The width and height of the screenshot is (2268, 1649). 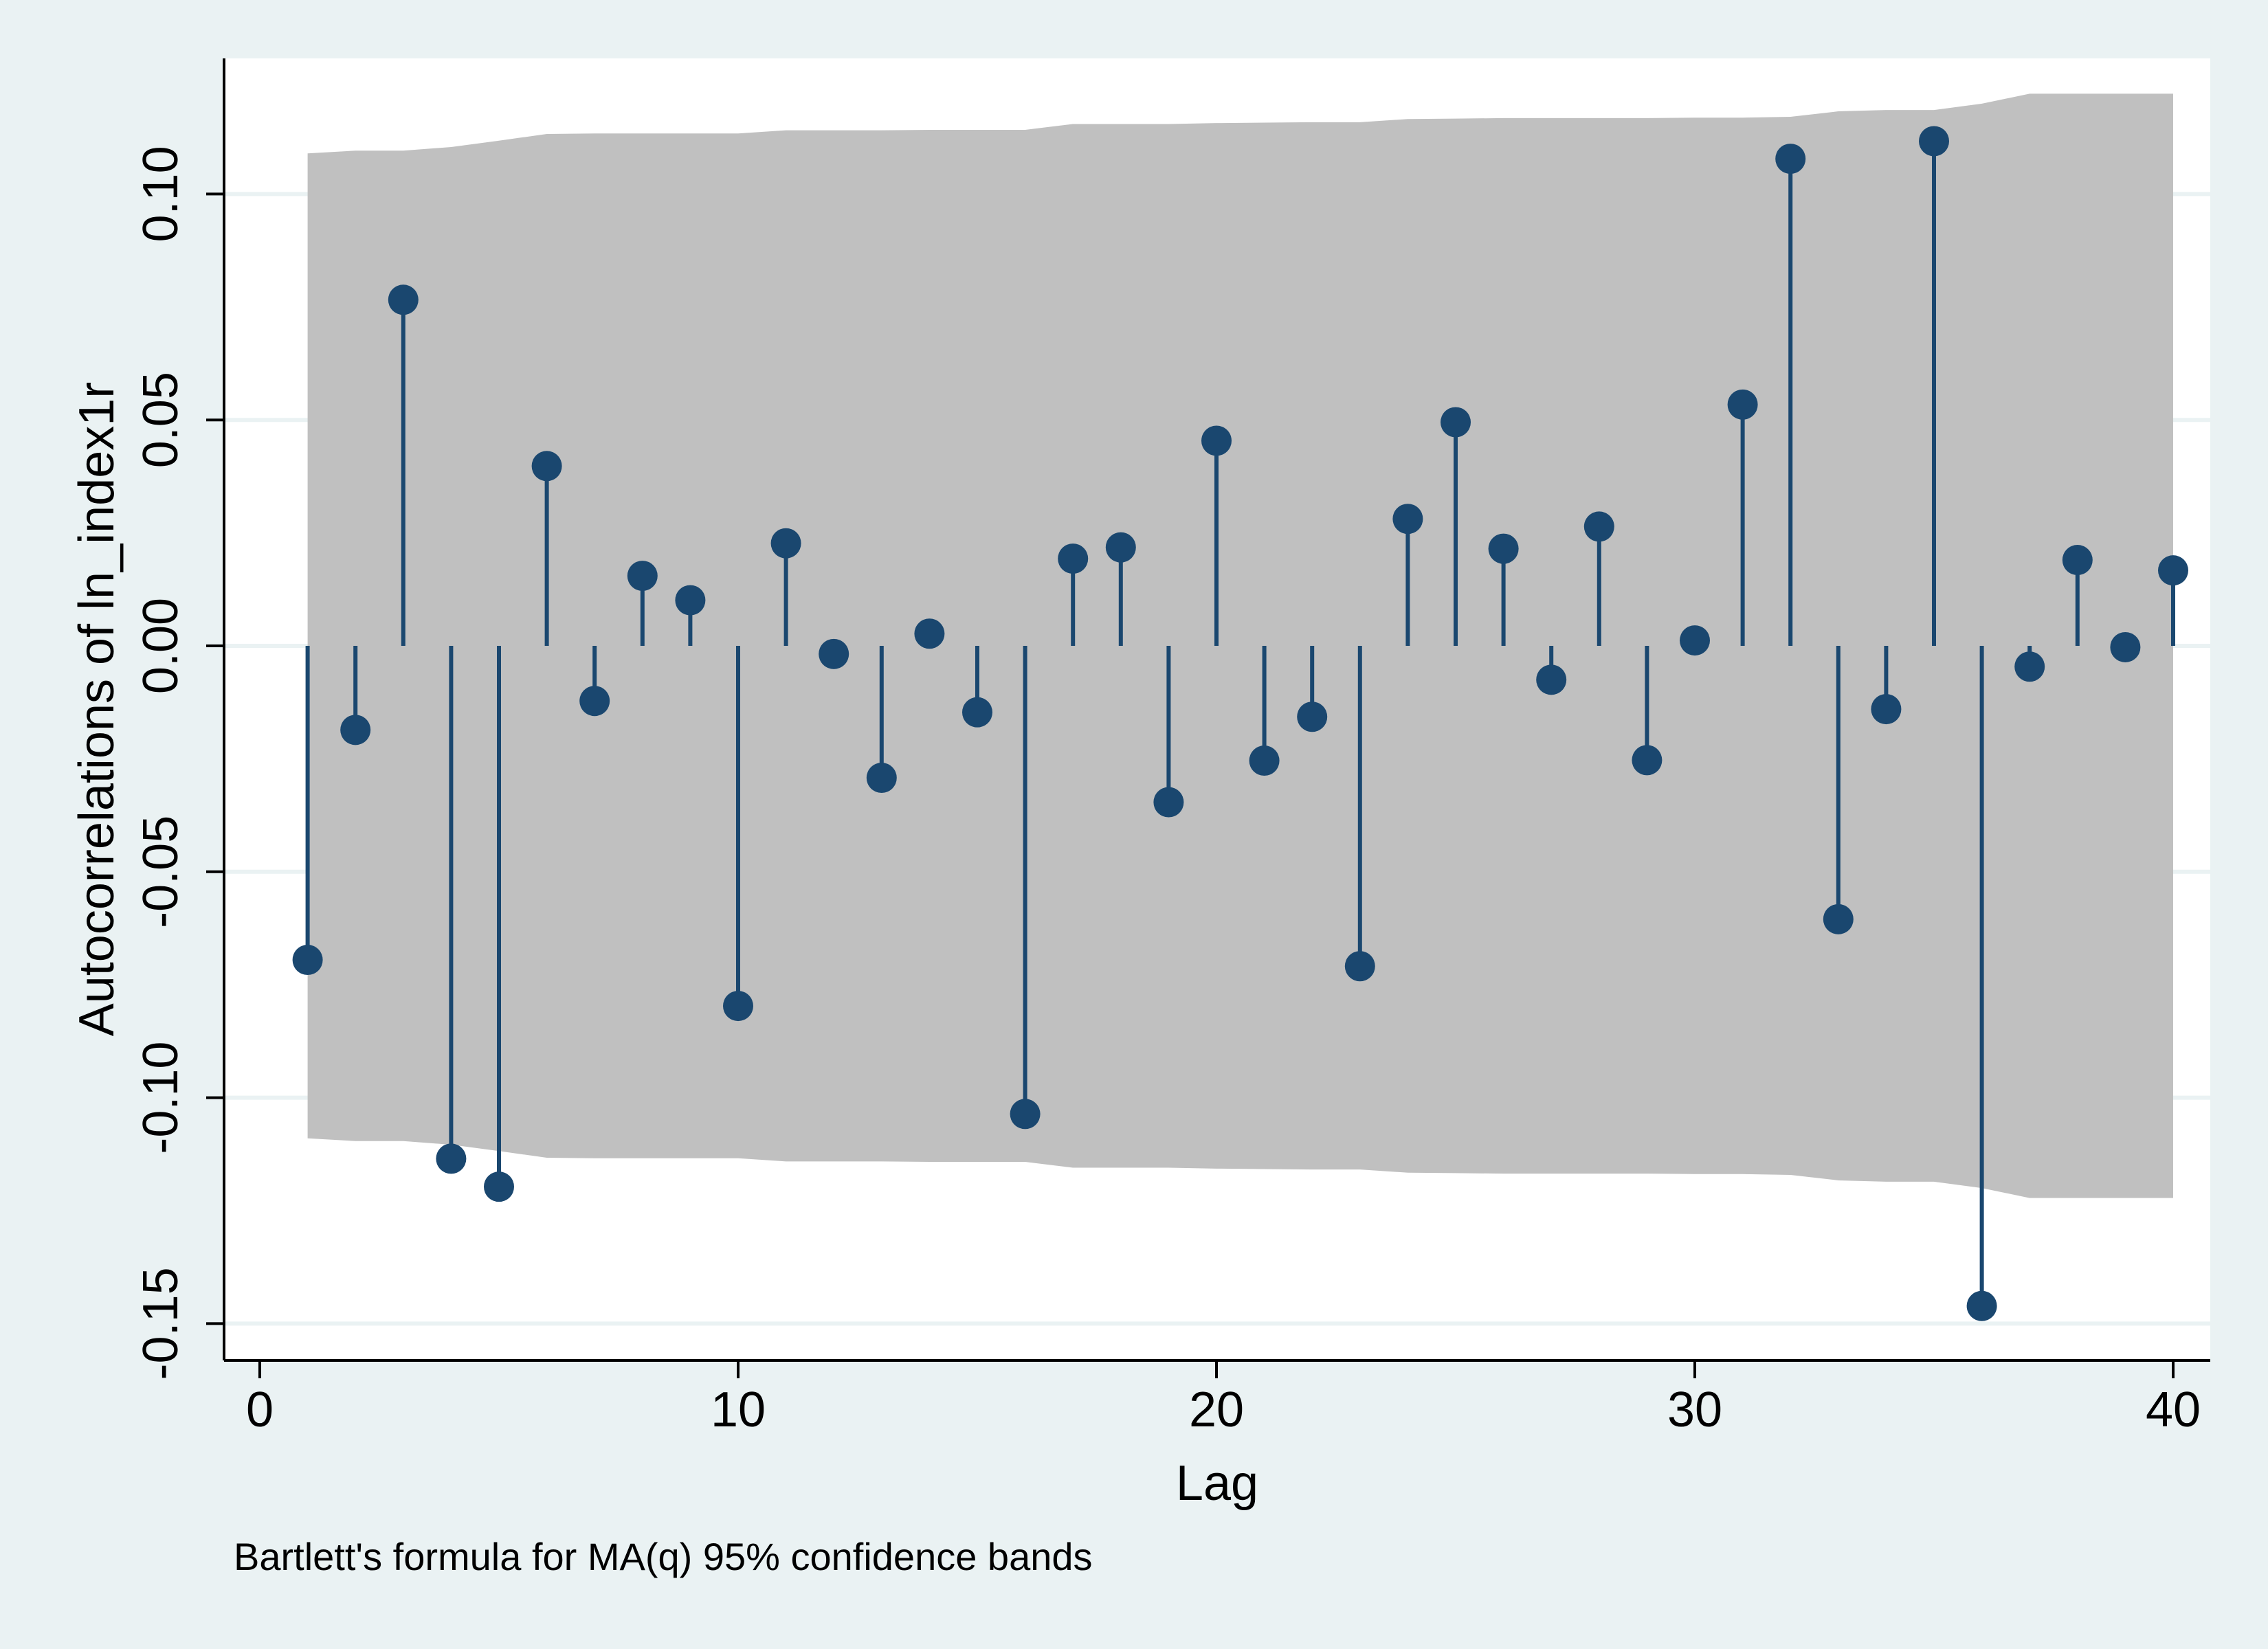 What do you see at coordinates (2173, 1410) in the screenshot?
I see `x-tick-label: 40` at bounding box center [2173, 1410].